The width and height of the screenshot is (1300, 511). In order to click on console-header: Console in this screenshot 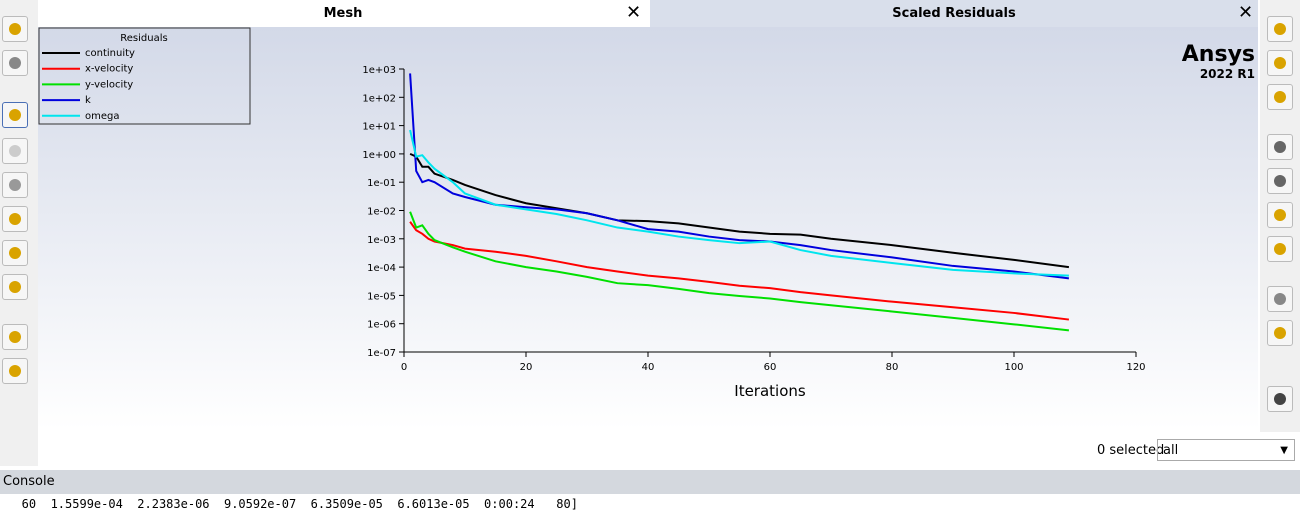, I will do `click(650, 482)`.